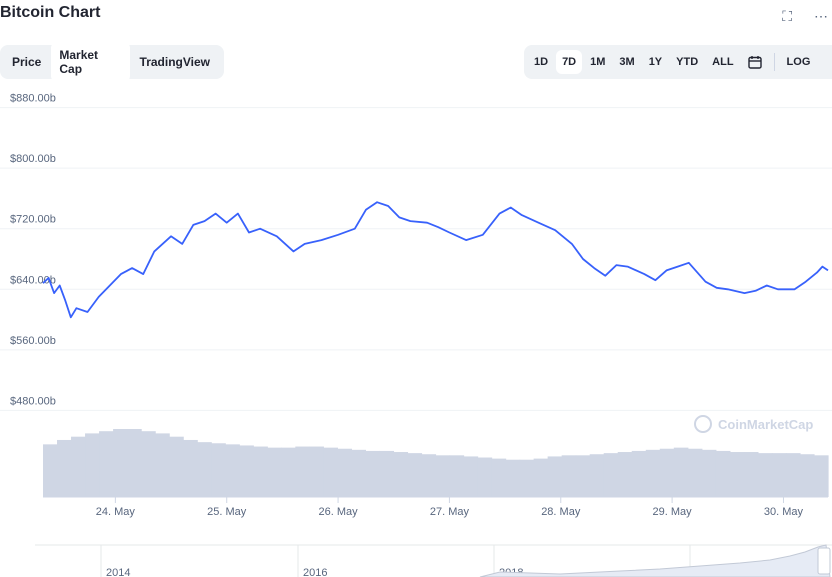 The width and height of the screenshot is (832, 577). What do you see at coordinates (27, 62) in the screenshot?
I see `tab-price: Price` at bounding box center [27, 62].